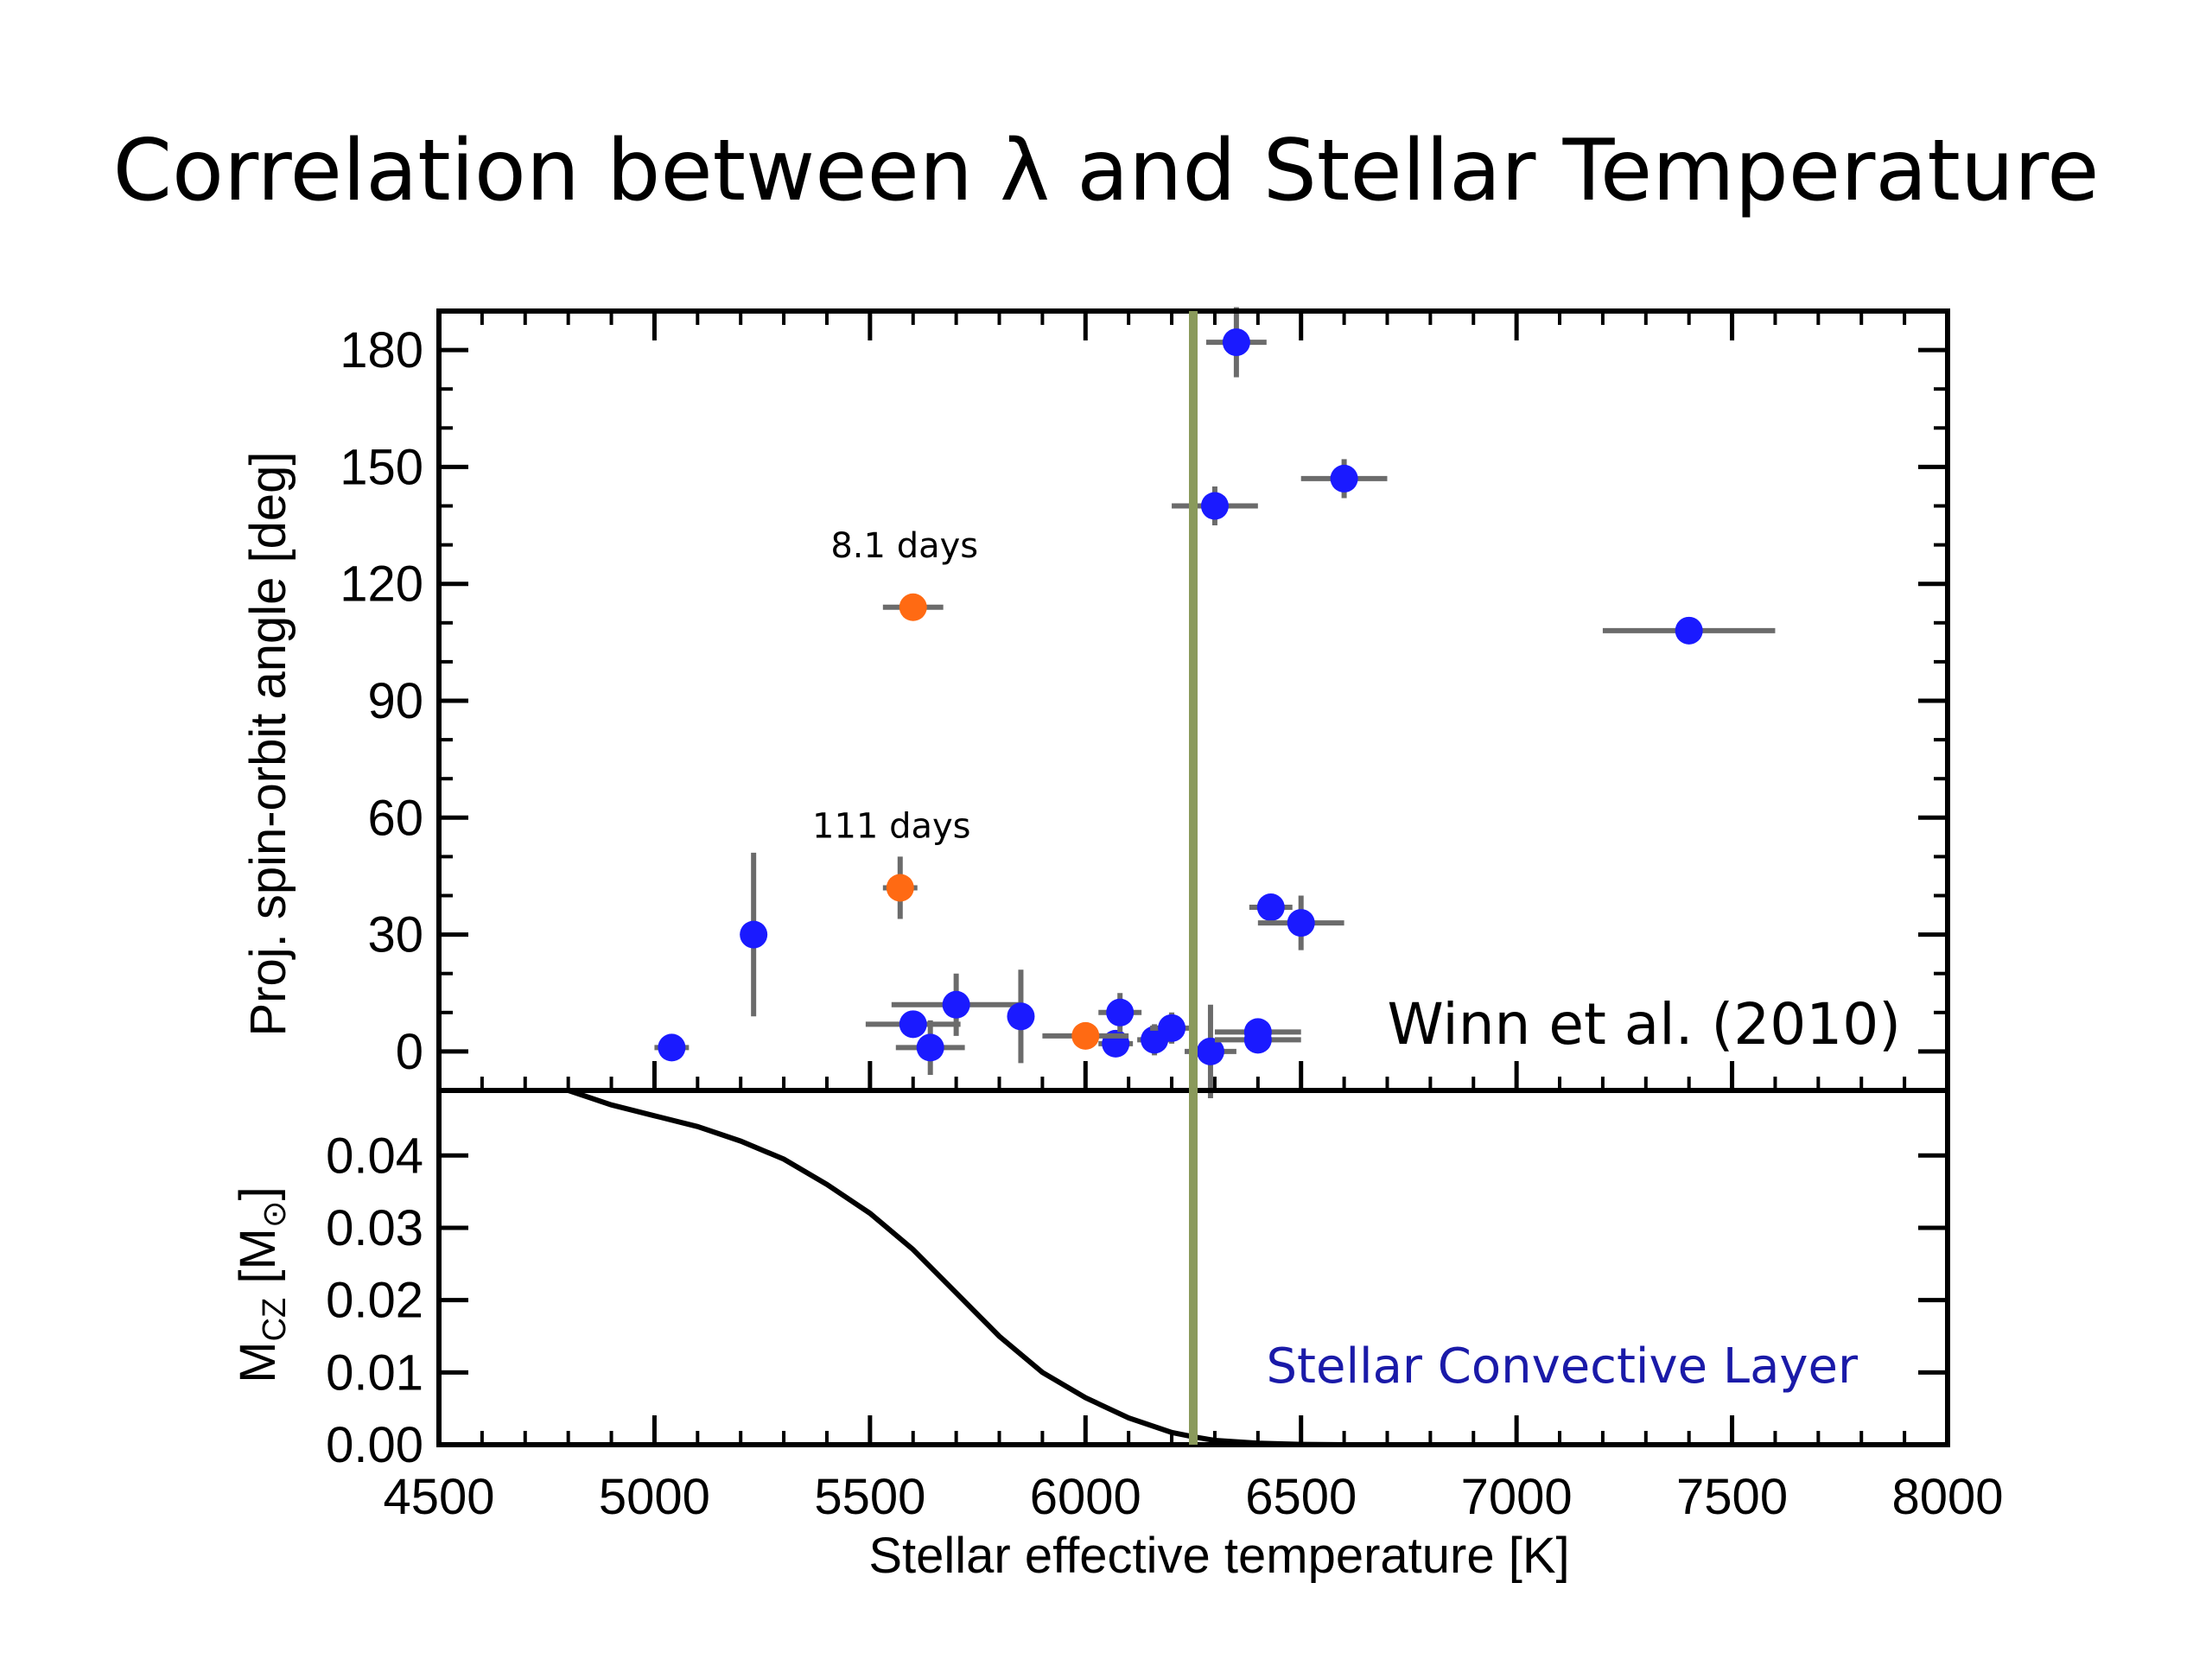 The image size is (2212, 1659). Describe the element at coordinates (258, 1193) in the screenshot. I see `y-axis-label-part: ]` at that location.